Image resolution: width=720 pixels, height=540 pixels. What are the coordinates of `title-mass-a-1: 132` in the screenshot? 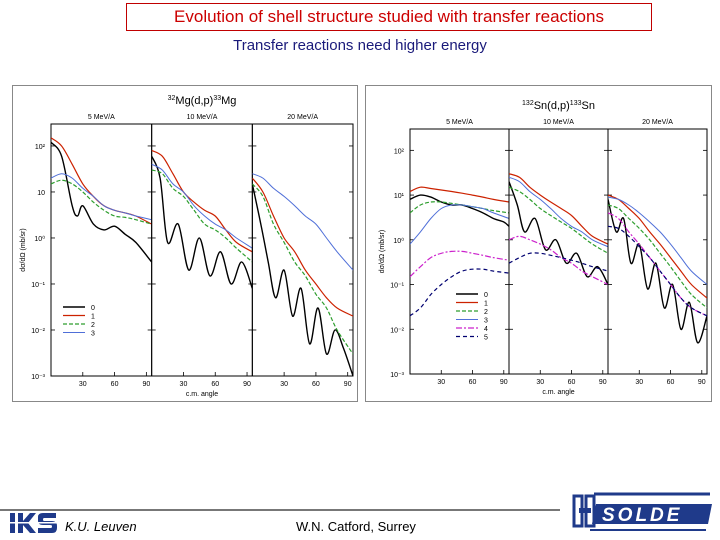 It's located at (528, 103).